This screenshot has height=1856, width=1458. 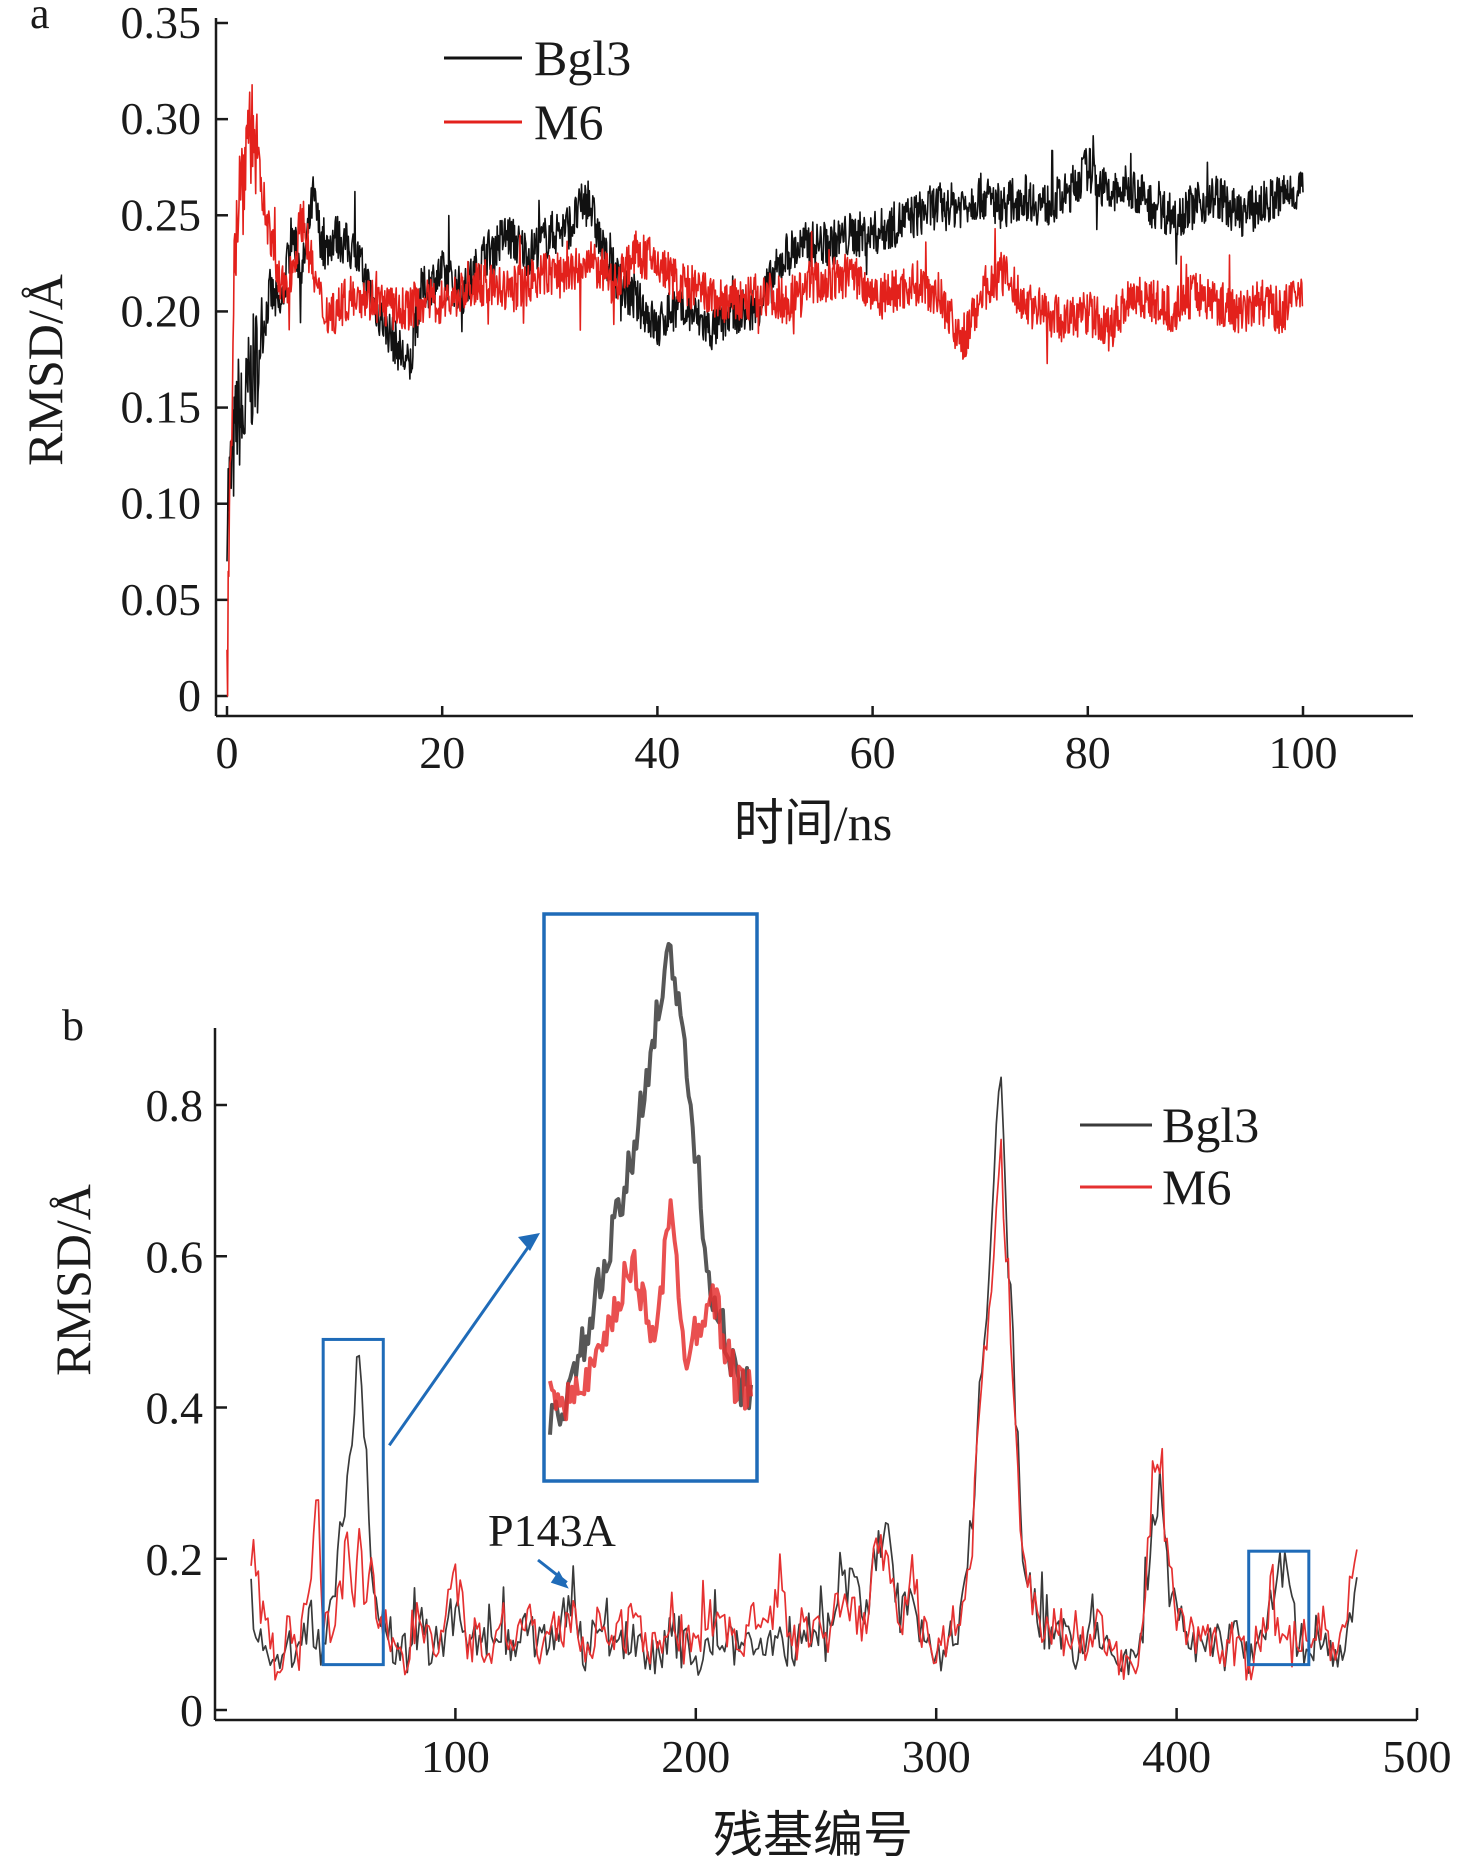 What do you see at coordinates (455, 1756) in the screenshot?
I see `panel-b-x-tick-label: 100` at bounding box center [455, 1756].